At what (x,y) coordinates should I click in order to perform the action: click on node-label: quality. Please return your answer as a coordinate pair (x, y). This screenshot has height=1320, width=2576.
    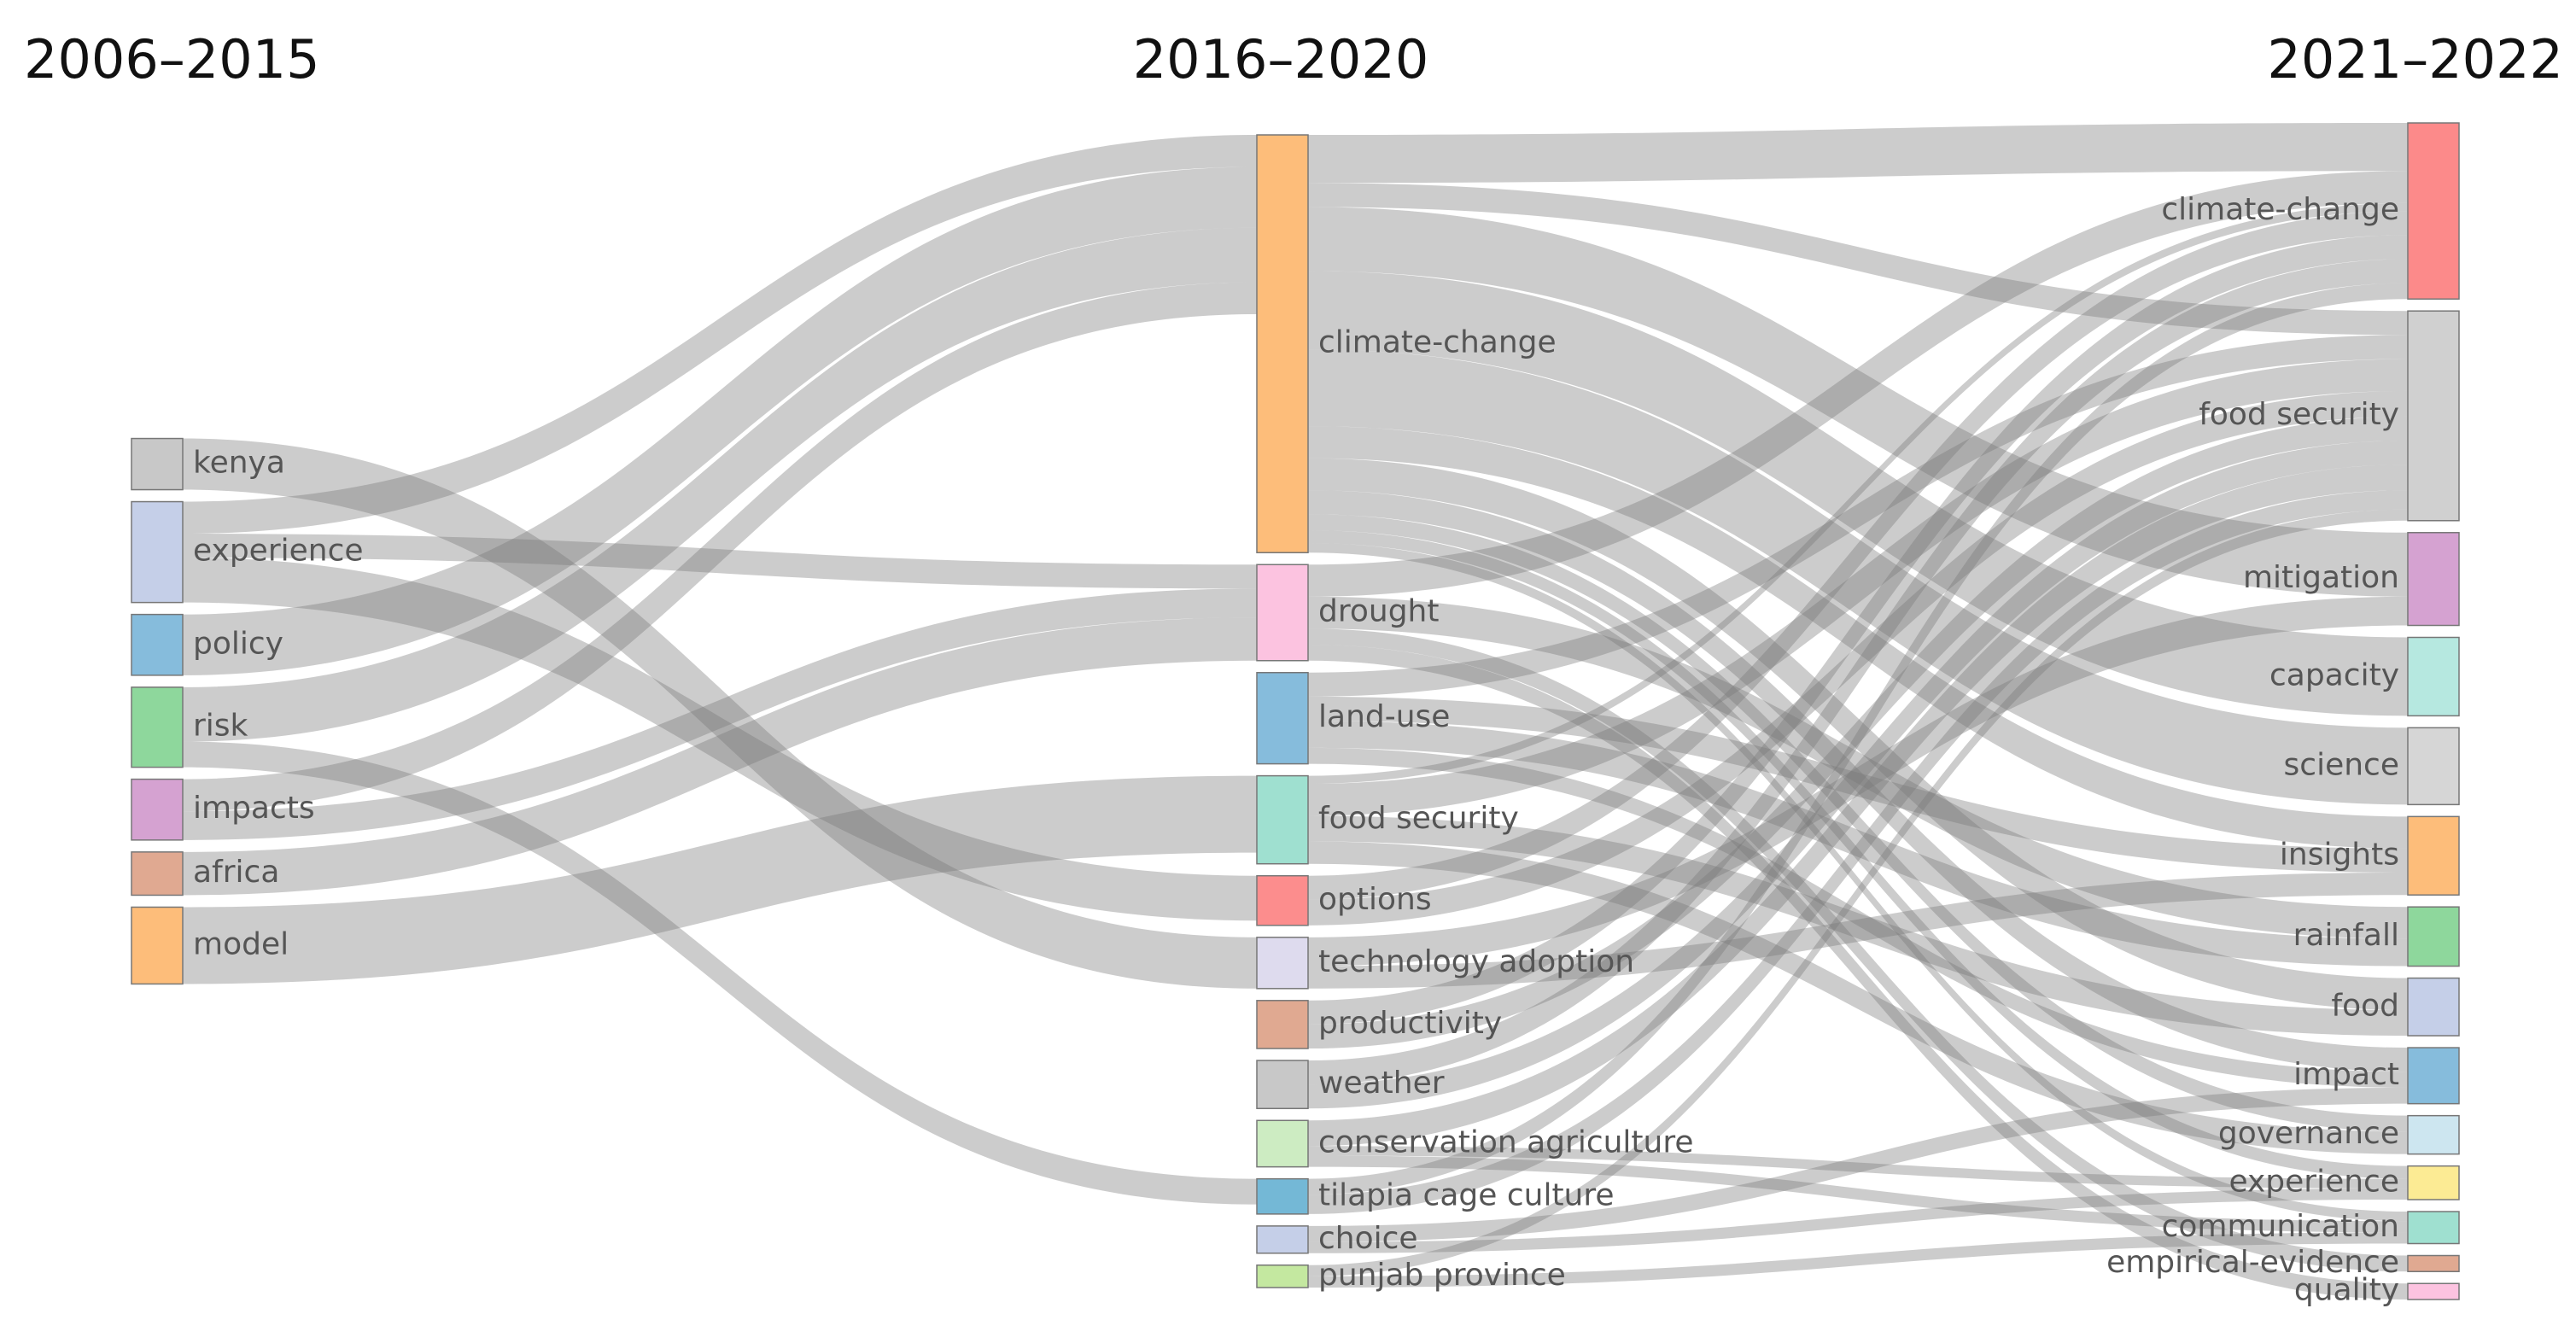
    Looking at the image, I should click on (2346, 1290).